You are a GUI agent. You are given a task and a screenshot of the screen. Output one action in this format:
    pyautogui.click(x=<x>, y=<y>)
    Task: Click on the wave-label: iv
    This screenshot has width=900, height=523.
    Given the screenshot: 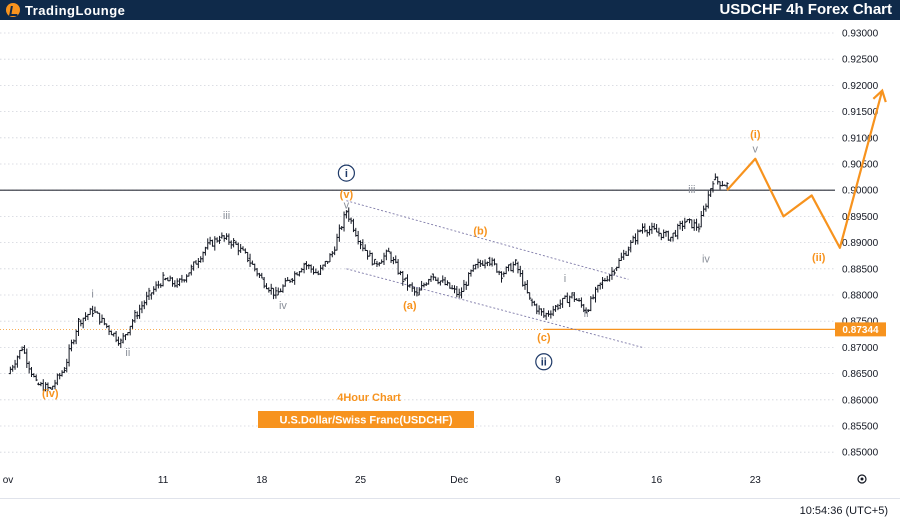 What is the action you would take?
    pyautogui.click(x=283, y=306)
    